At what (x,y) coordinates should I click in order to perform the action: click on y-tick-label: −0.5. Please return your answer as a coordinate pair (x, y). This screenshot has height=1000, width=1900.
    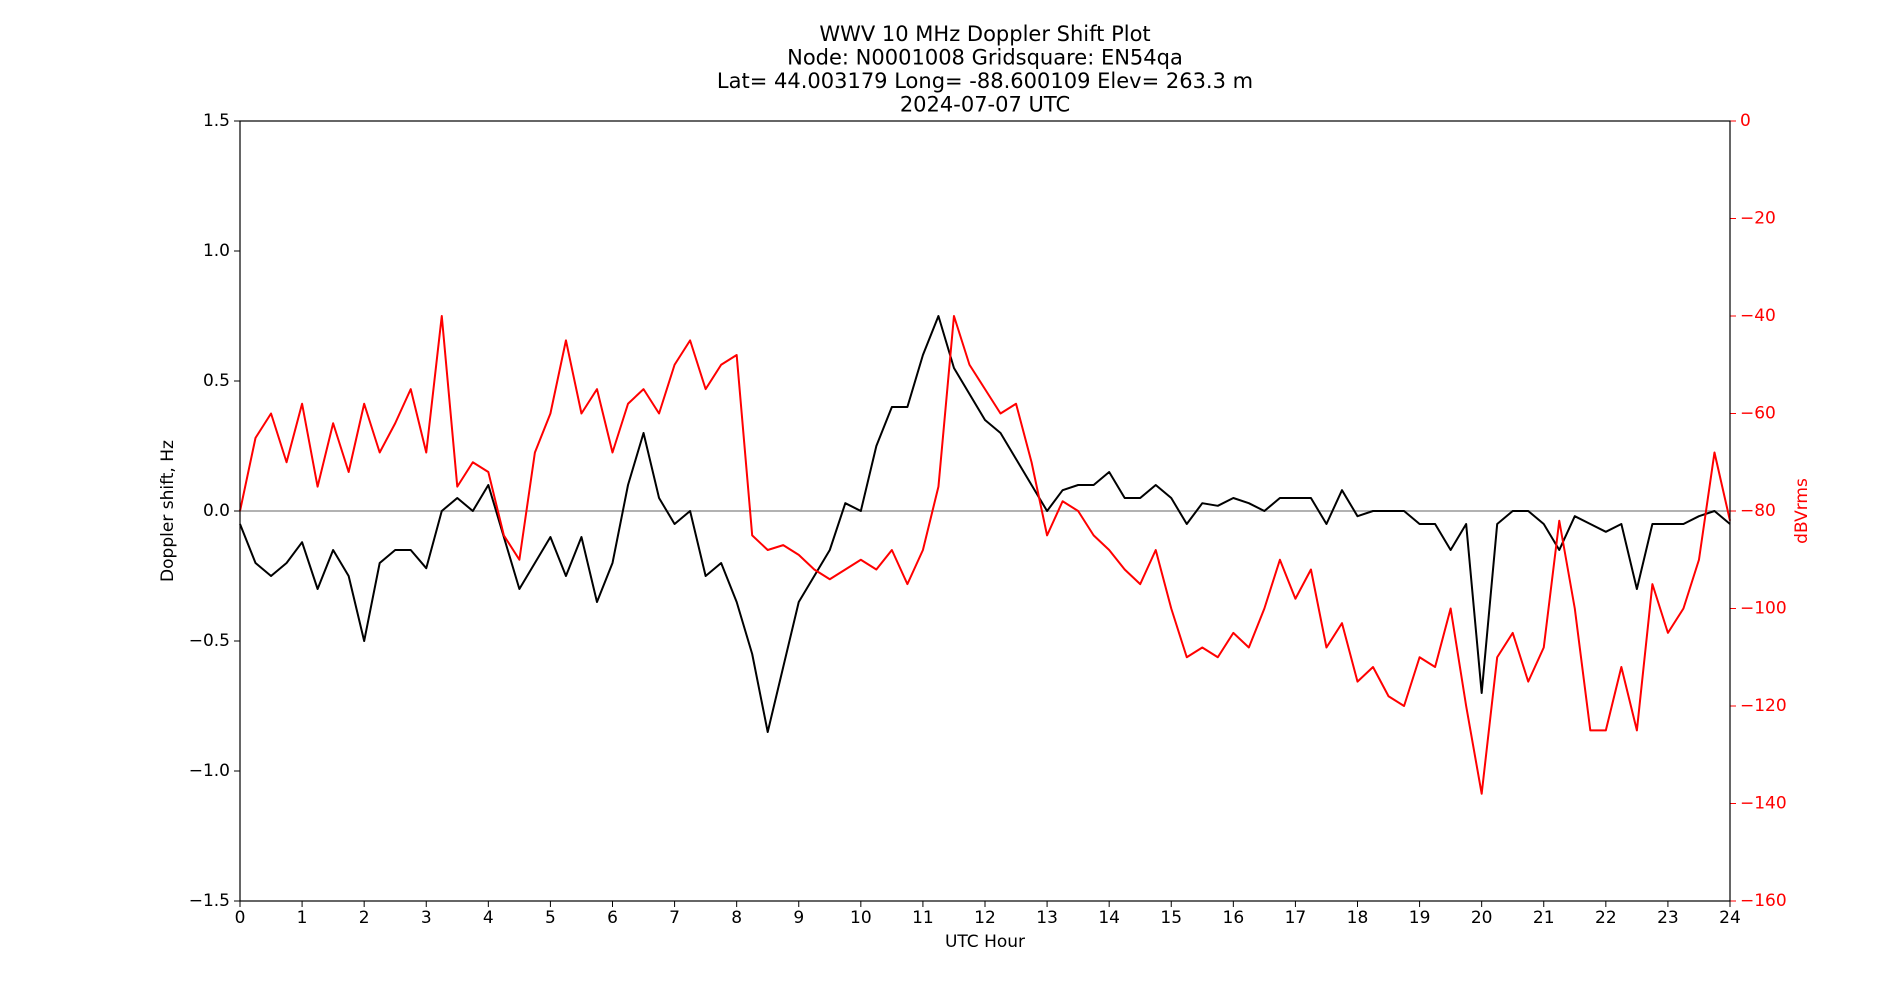
    Looking at the image, I should click on (209, 641).